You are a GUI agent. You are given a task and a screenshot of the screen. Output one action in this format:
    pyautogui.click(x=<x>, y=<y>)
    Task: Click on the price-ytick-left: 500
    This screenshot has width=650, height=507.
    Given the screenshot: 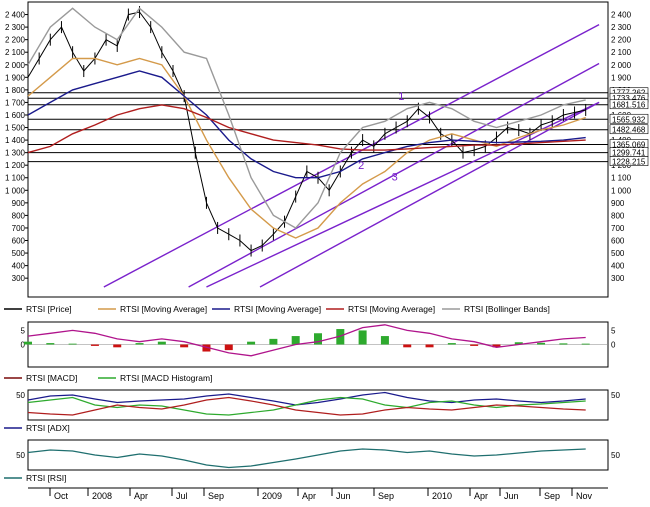 What is the action you would take?
    pyautogui.click(x=19, y=253)
    